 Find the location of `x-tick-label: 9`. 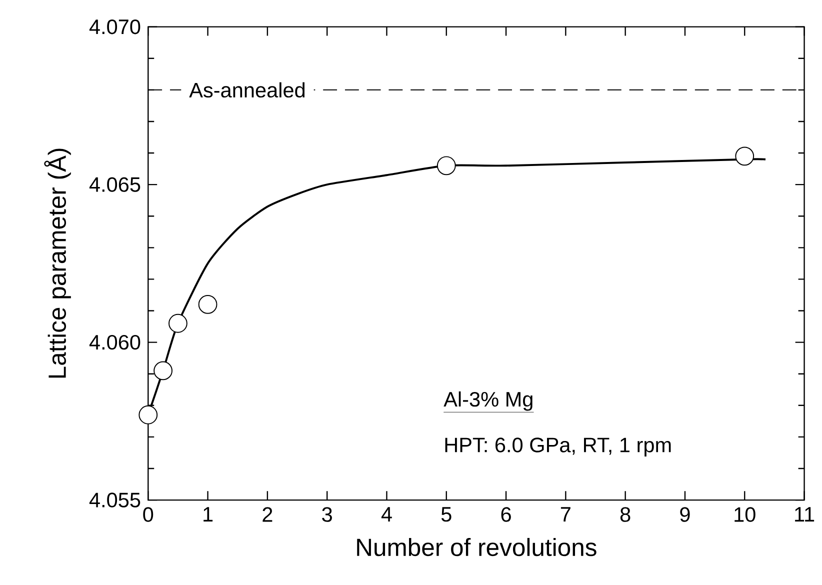

x-tick-label: 9 is located at coordinates (685, 514).